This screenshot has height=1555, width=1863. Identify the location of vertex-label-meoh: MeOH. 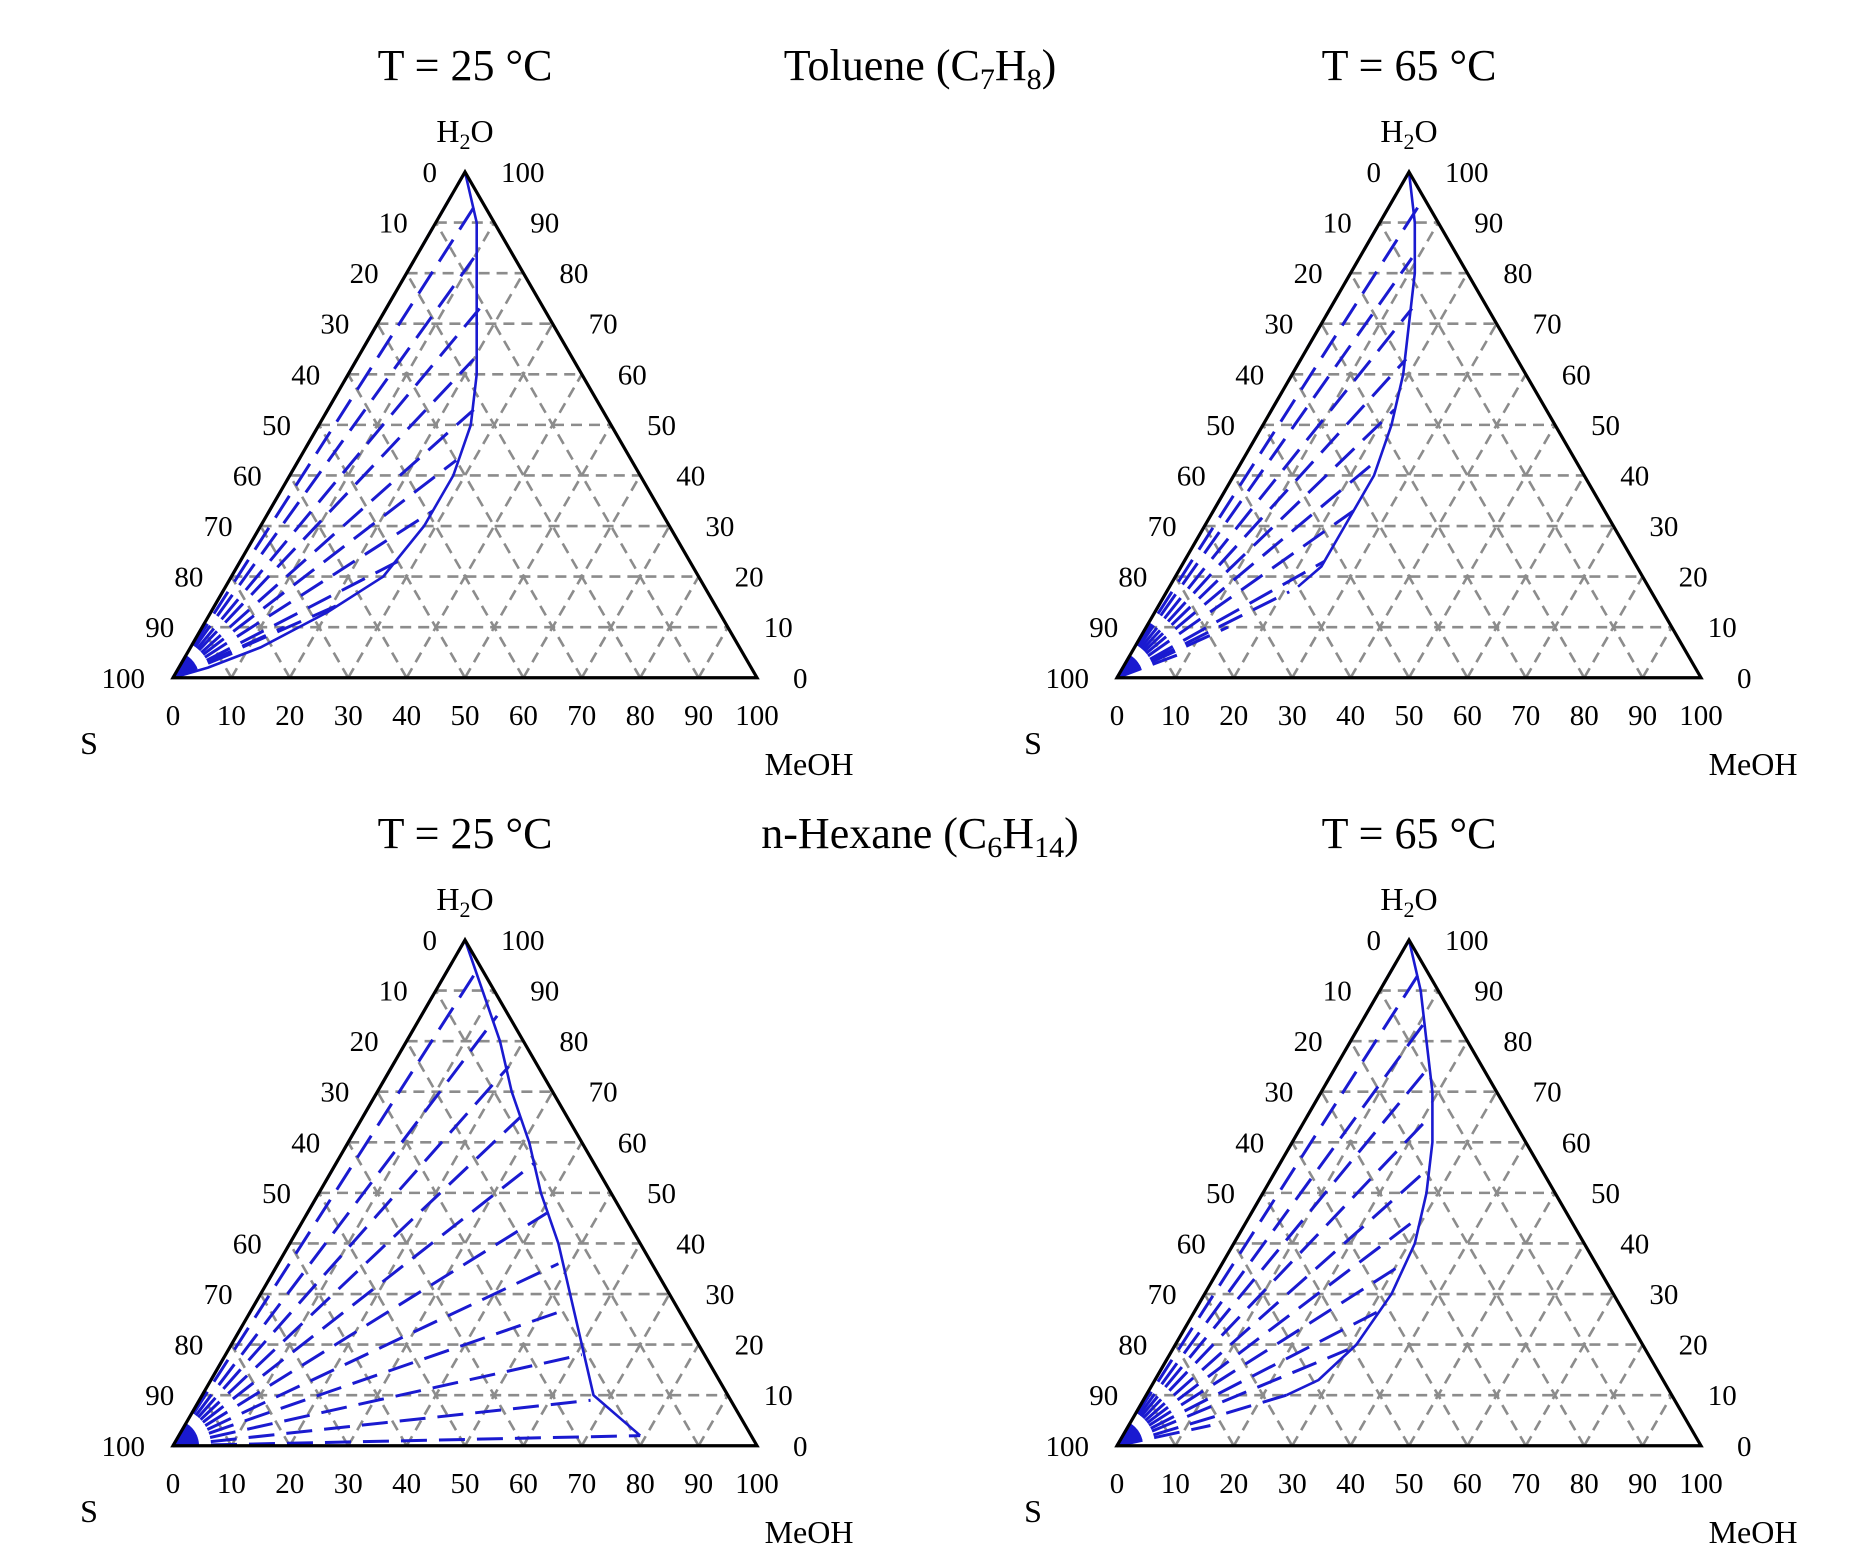
(809, 1532).